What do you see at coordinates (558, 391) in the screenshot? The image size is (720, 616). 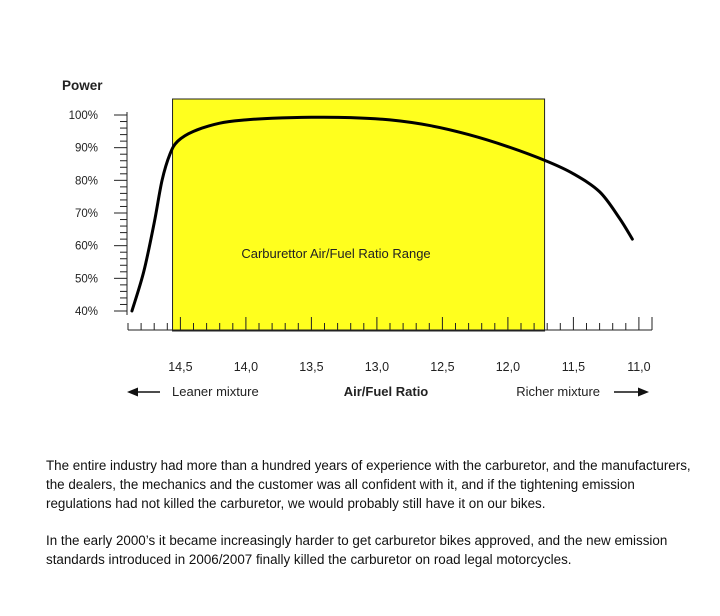 I see `richer-mixture-annotation: Richer mixture` at bounding box center [558, 391].